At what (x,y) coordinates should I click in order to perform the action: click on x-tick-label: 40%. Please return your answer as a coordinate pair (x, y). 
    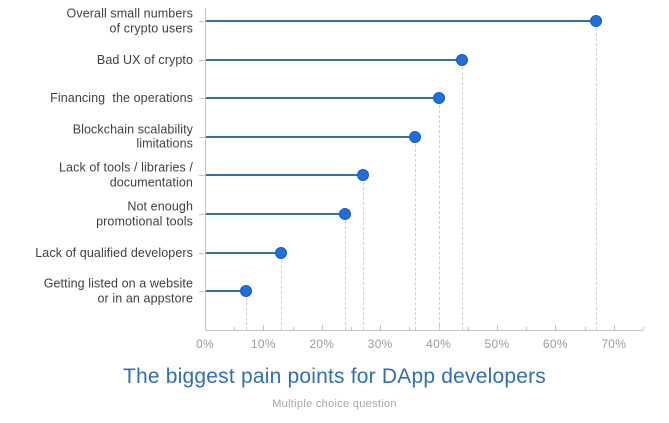
    Looking at the image, I should click on (439, 344).